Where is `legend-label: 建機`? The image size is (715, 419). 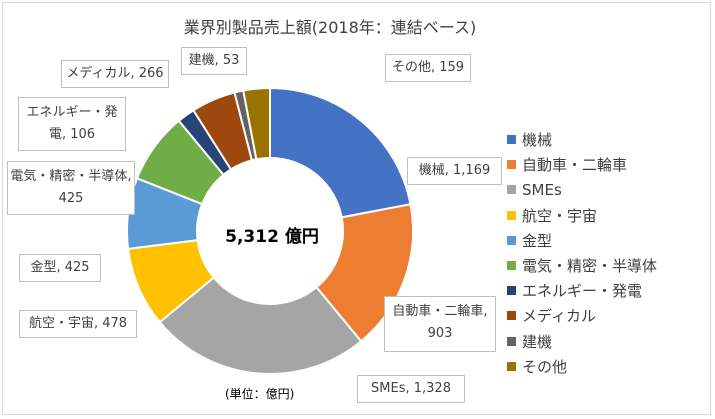 legend-label: 建機 is located at coordinates (537, 341).